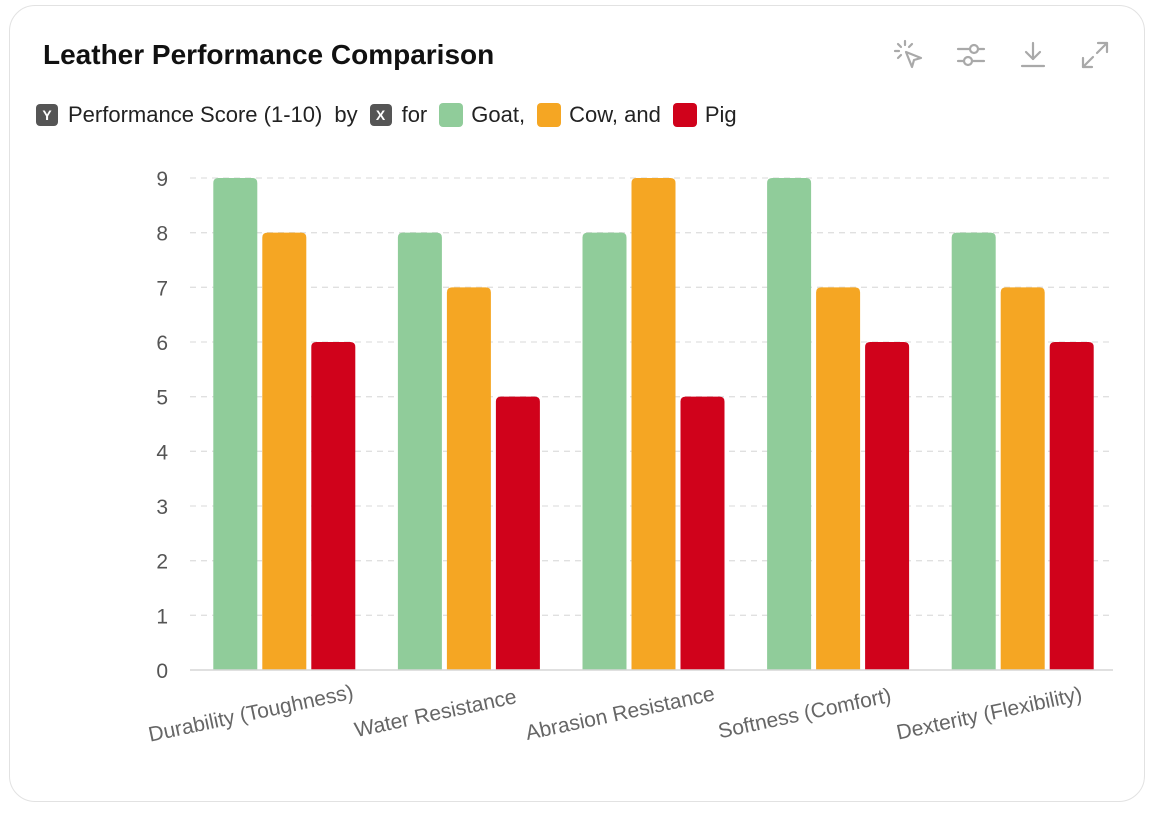 Image resolution: width=1156 pixels, height=814 pixels. I want to click on y-axis-chip: Y, so click(47, 115).